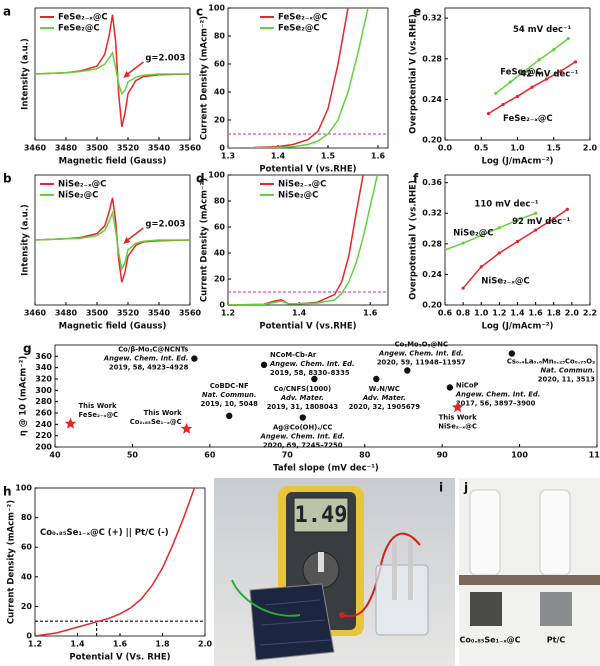 Image resolution: width=600 pixels, height=666 pixels. I want to click on point-label: Angew. Chem. Int. Ed., so click(421, 354).